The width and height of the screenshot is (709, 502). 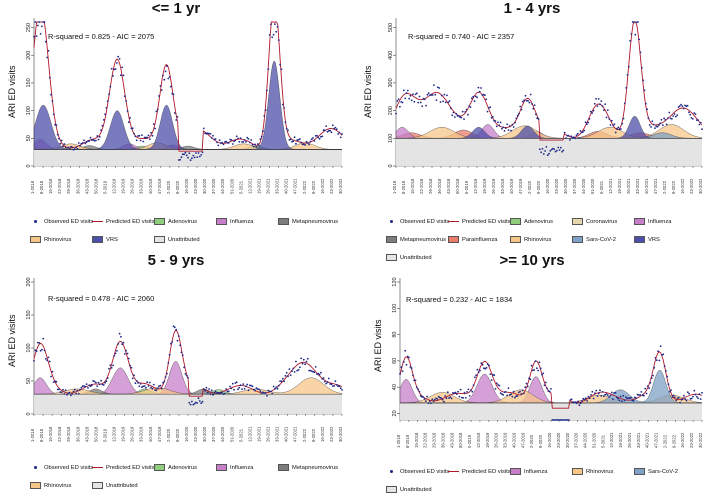 I want to click on x-tick-label: 47-2021, so click(x=295, y=434).